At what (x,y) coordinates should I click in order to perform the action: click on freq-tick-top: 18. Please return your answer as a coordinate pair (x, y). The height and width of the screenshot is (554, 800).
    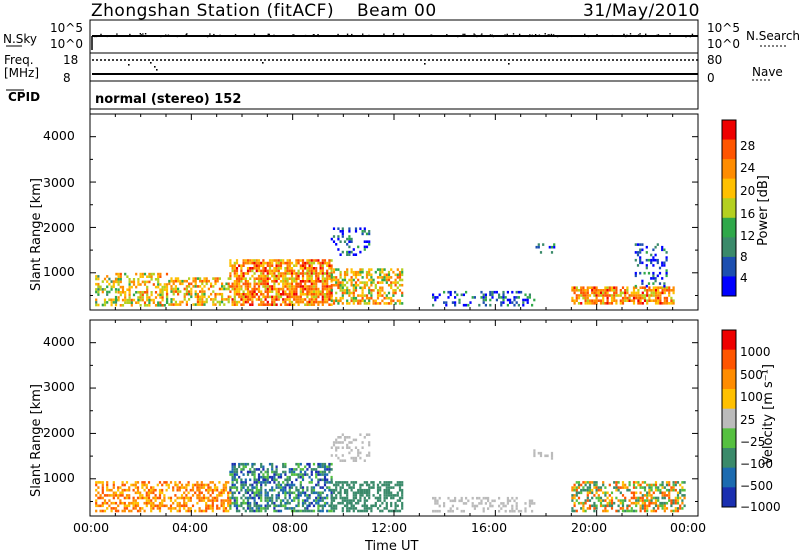
    Looking at the image, I should click on (71, 60).